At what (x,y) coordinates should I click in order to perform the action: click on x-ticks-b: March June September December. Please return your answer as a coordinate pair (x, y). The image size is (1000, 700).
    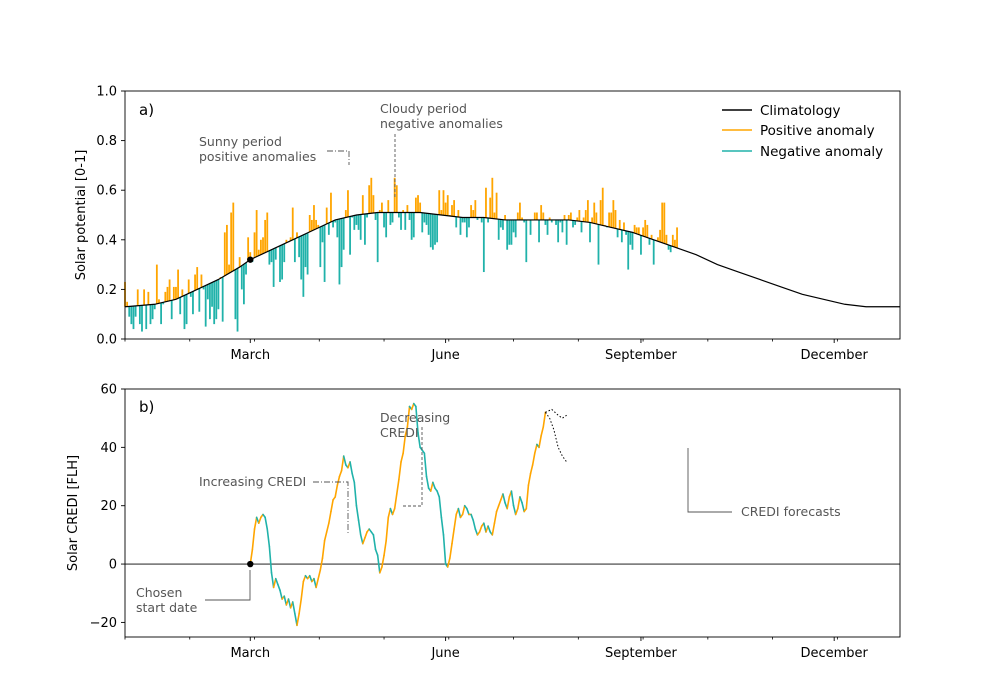
    Looking at the image, I should click on (496, 649).